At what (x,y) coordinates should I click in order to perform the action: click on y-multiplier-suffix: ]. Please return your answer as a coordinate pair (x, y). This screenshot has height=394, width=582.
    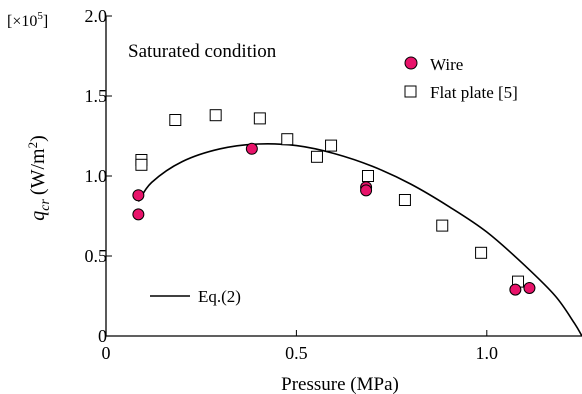
    Looking at the image, I should click on (45, 21).